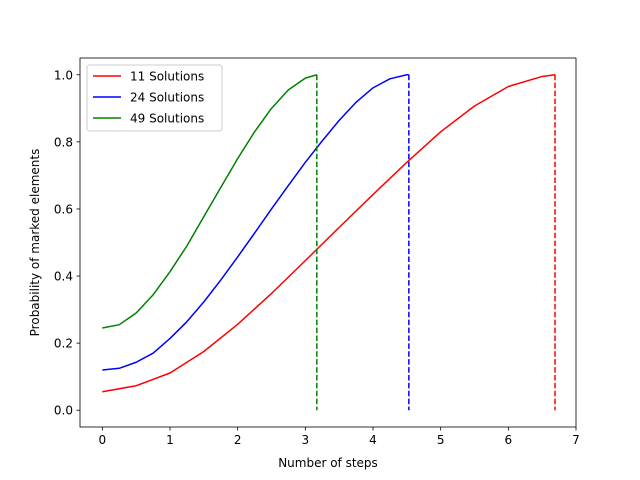  What do you see at coordinates (63, 411) in the screenshot?
I see `y-tick-label: 0.0` at bounding box center [63, 411].